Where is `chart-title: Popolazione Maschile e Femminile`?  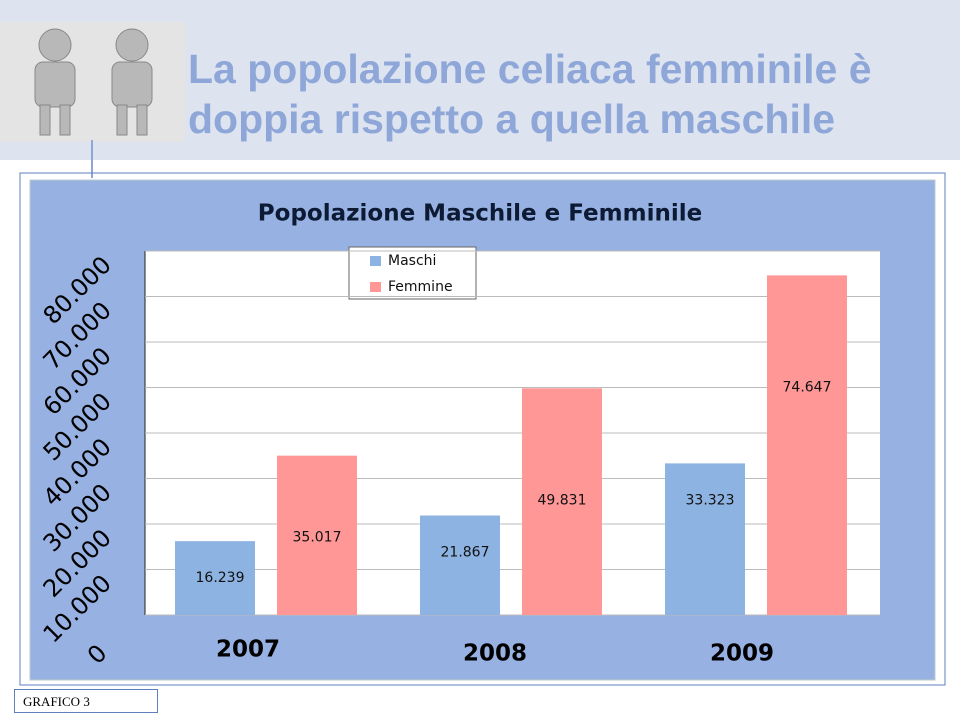
chart-title: Popolazione Maschile e Femminile is located at coordinates (480, 214).